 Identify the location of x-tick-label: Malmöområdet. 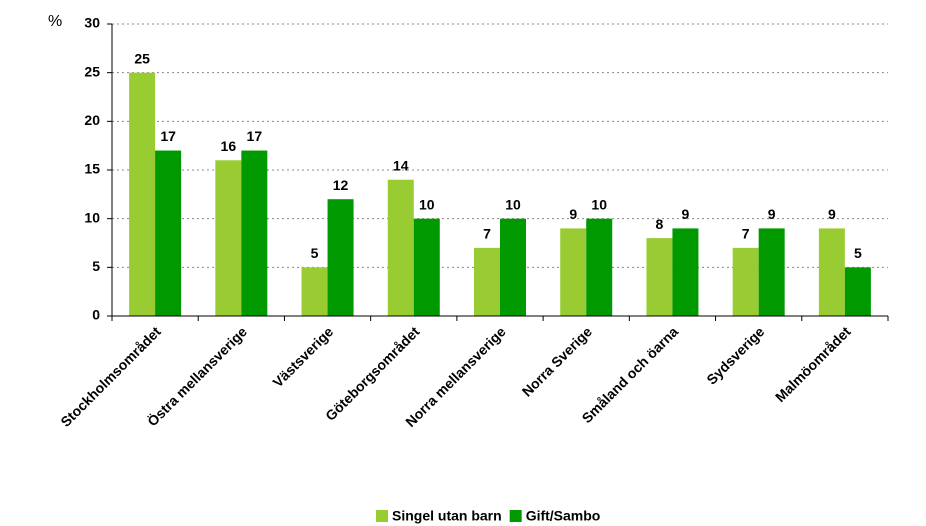
(813, 364).